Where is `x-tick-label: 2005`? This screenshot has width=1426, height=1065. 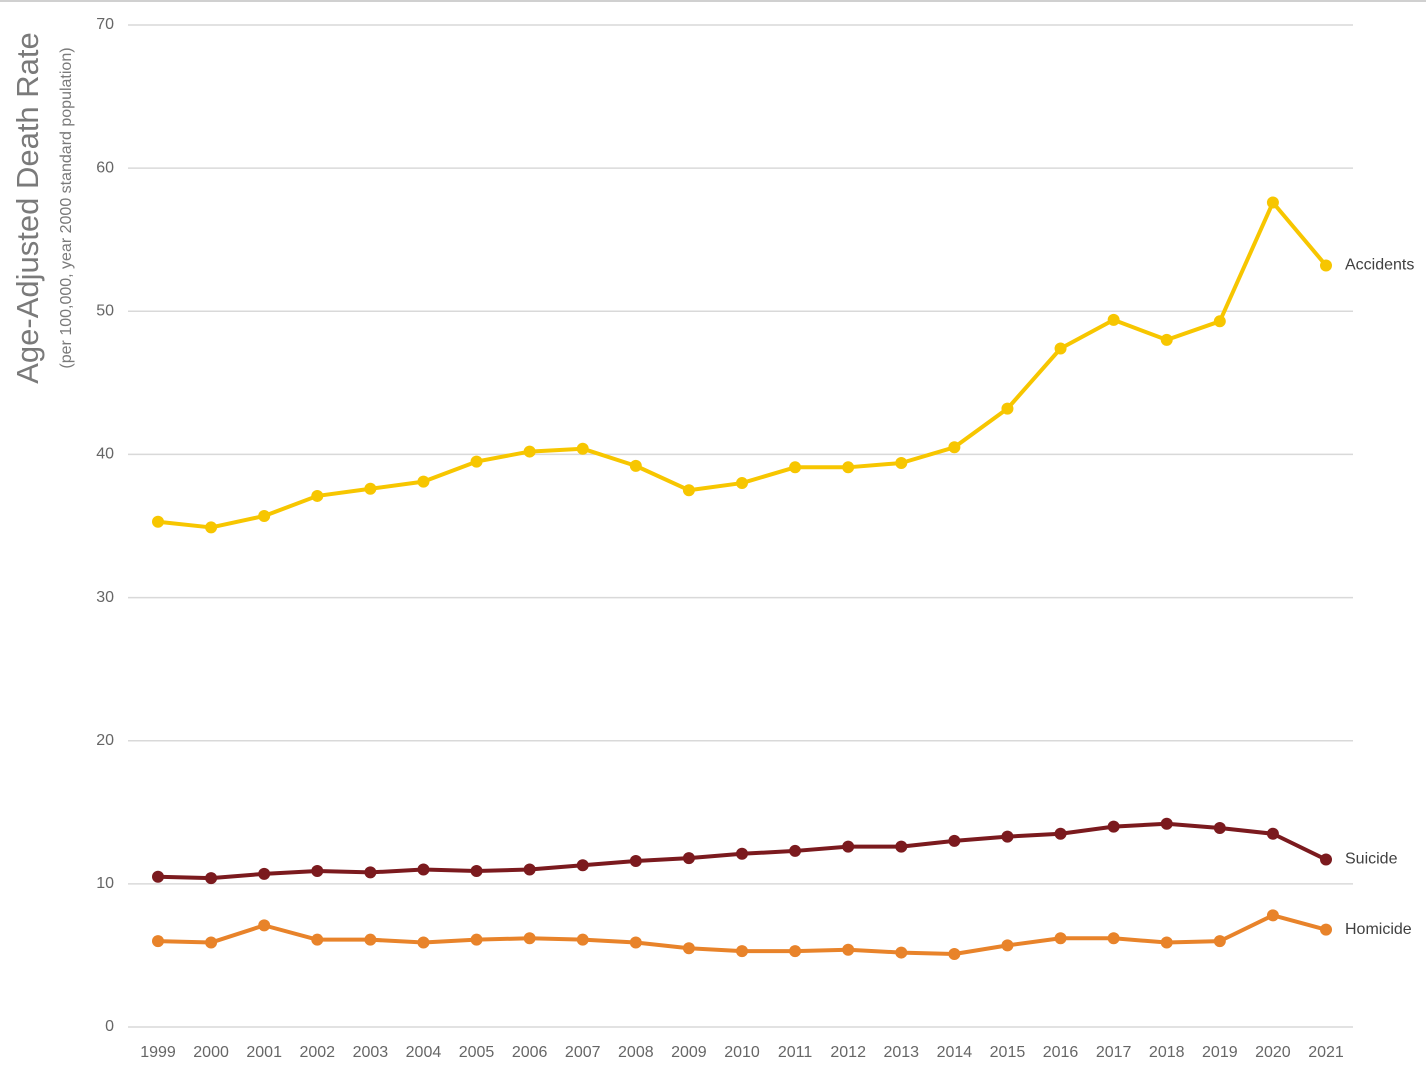 x-tick-label: 2005 is located at coordinates (477, 1052).